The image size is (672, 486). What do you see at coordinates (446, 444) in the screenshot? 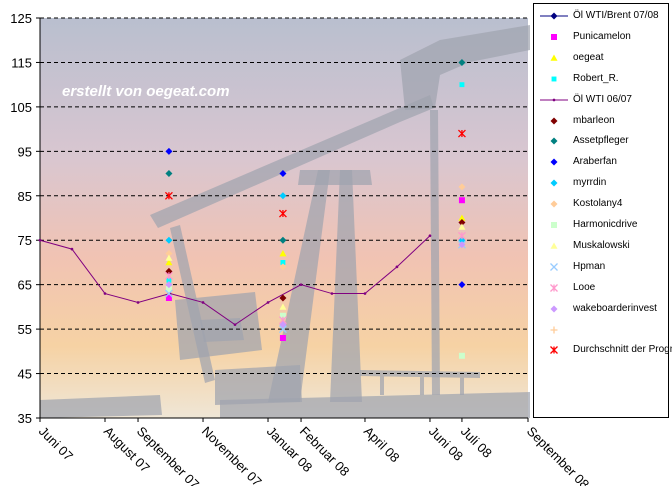
I see `x-tick-label: Juni 08` at bounding box center [446, 444].